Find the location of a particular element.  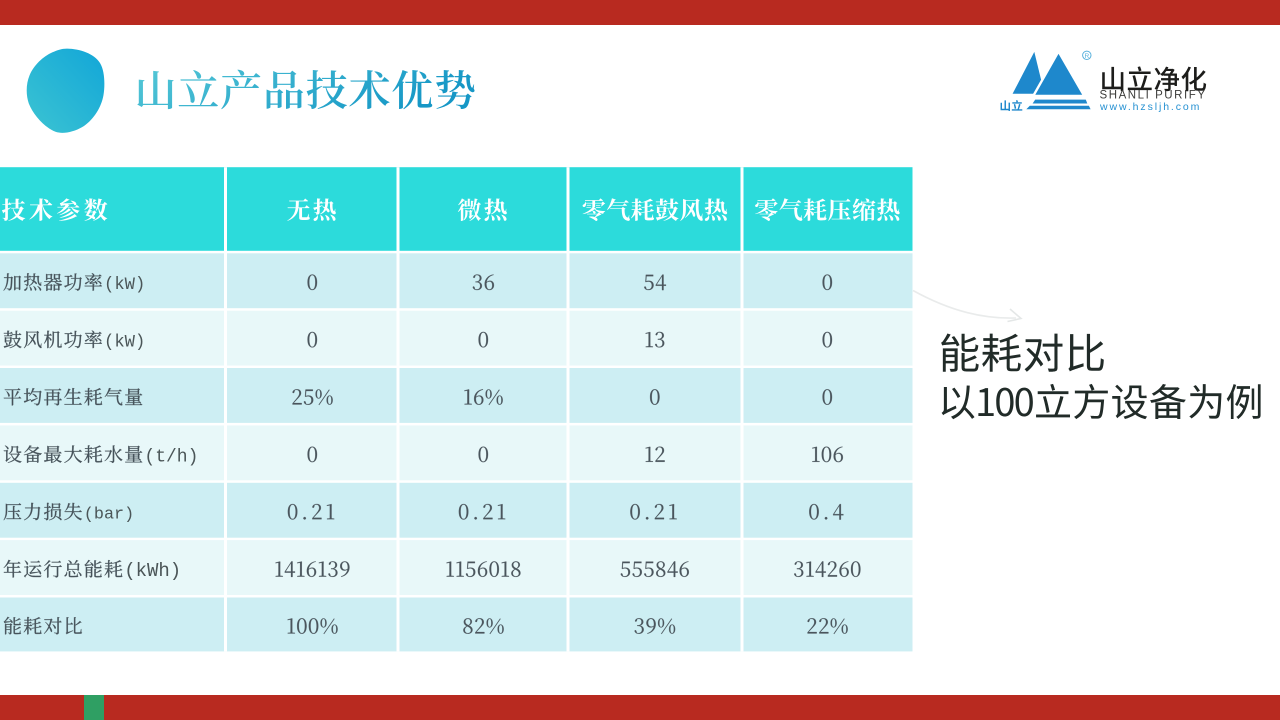

svg-text: (t/h) is located at coordinates (171, 457).